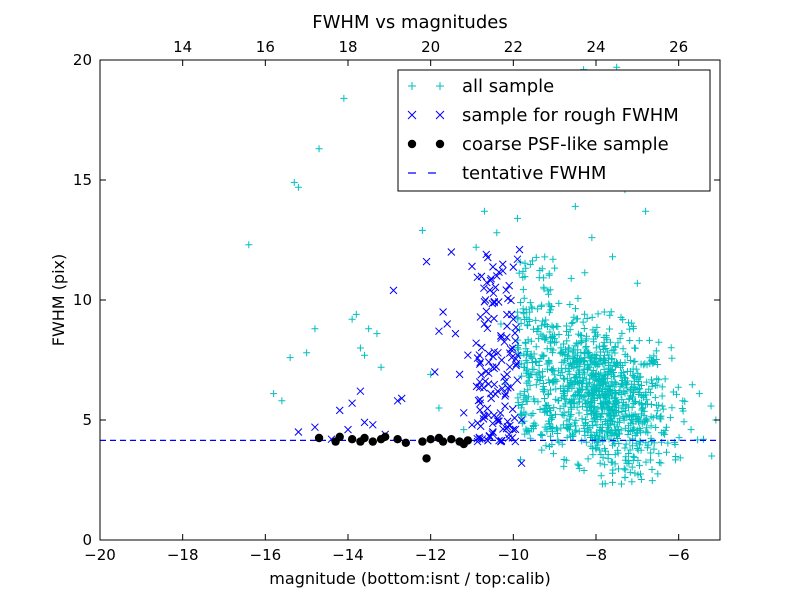 This screenshot has width=800, height=600. I want to click on top-tick-label: 24, so click(595, 47).